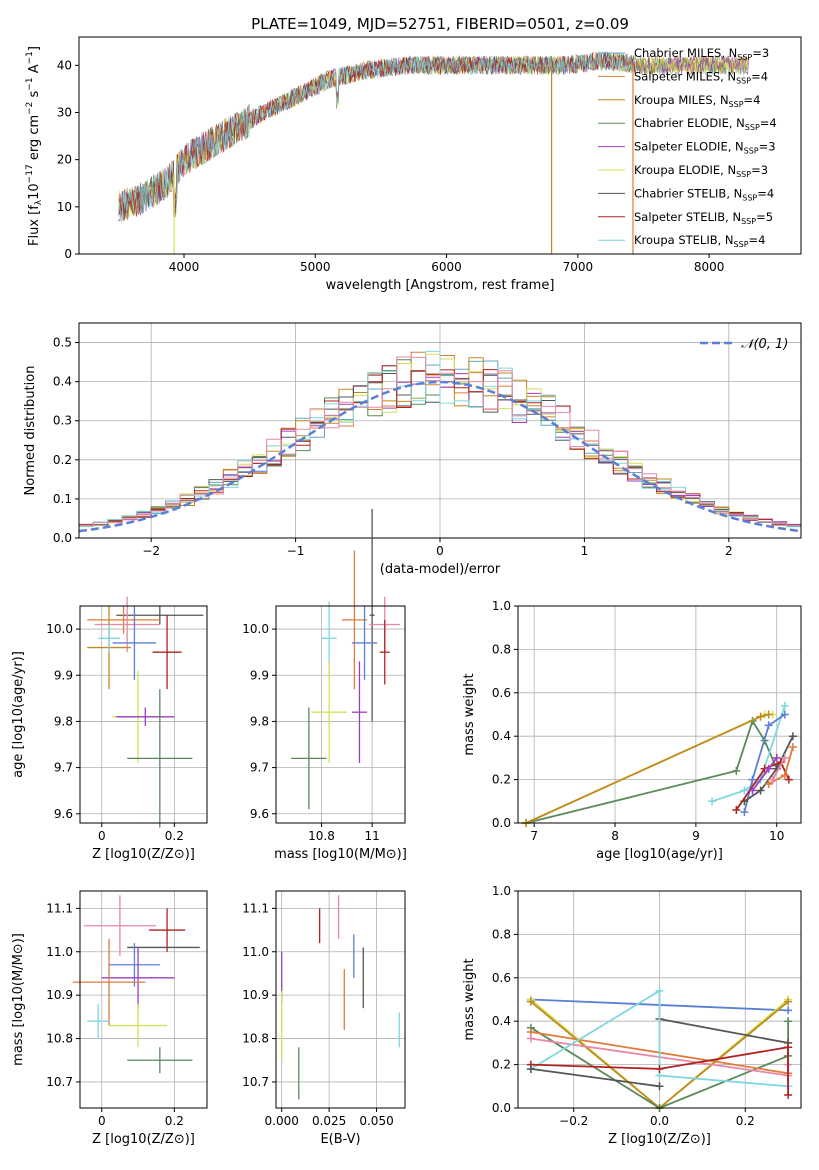 The width and height of the screenshot is (819, 1170). Describe the element at coordinates (18, 999) in the screenshot. I see `y-axis-label: mass [log10(M/M⊙)]` at that location.